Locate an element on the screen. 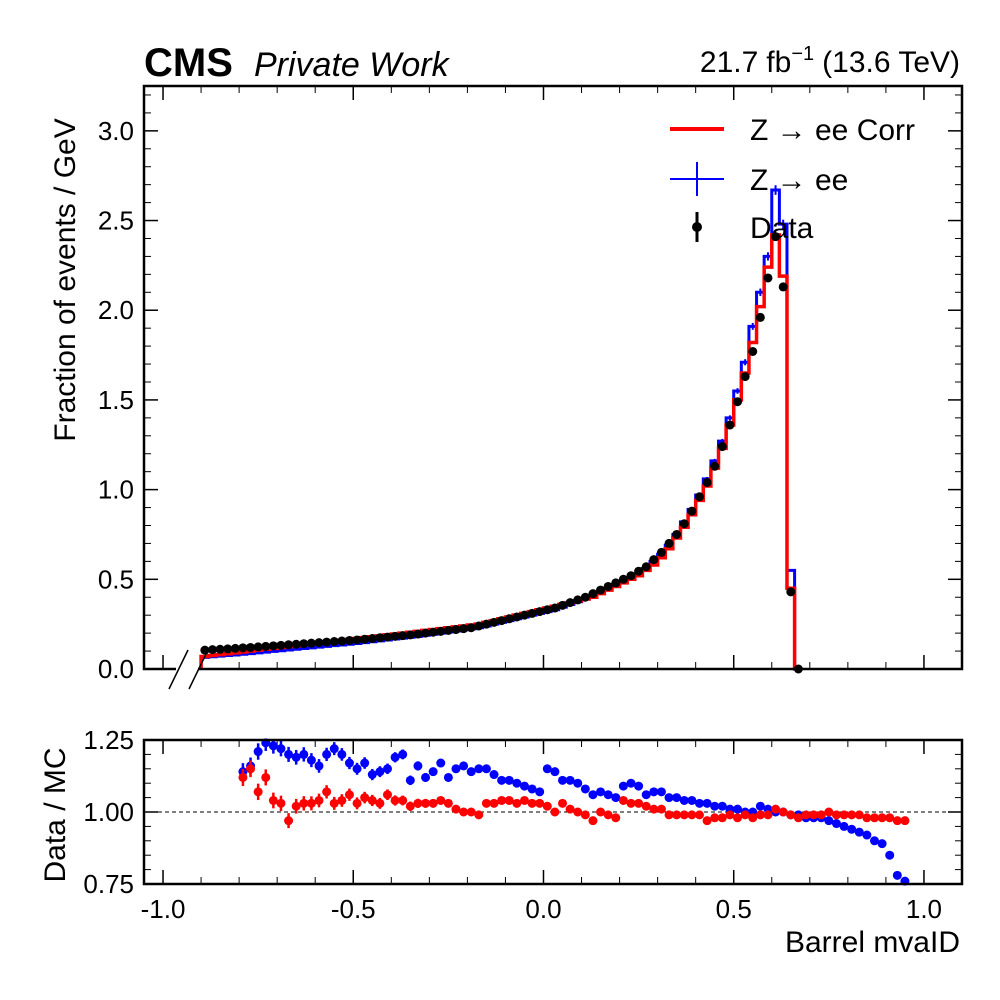 The image size is (1000, 1000). energy-label: (13.6 TeV) is located at coordinates (891, 62).